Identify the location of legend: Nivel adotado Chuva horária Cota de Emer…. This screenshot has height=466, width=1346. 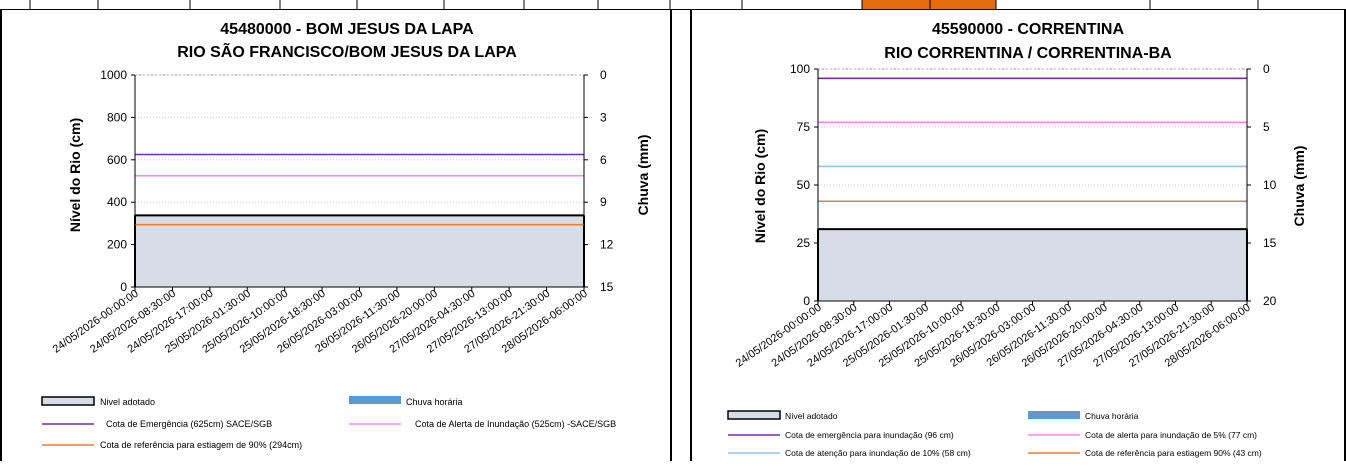
(328, 423).